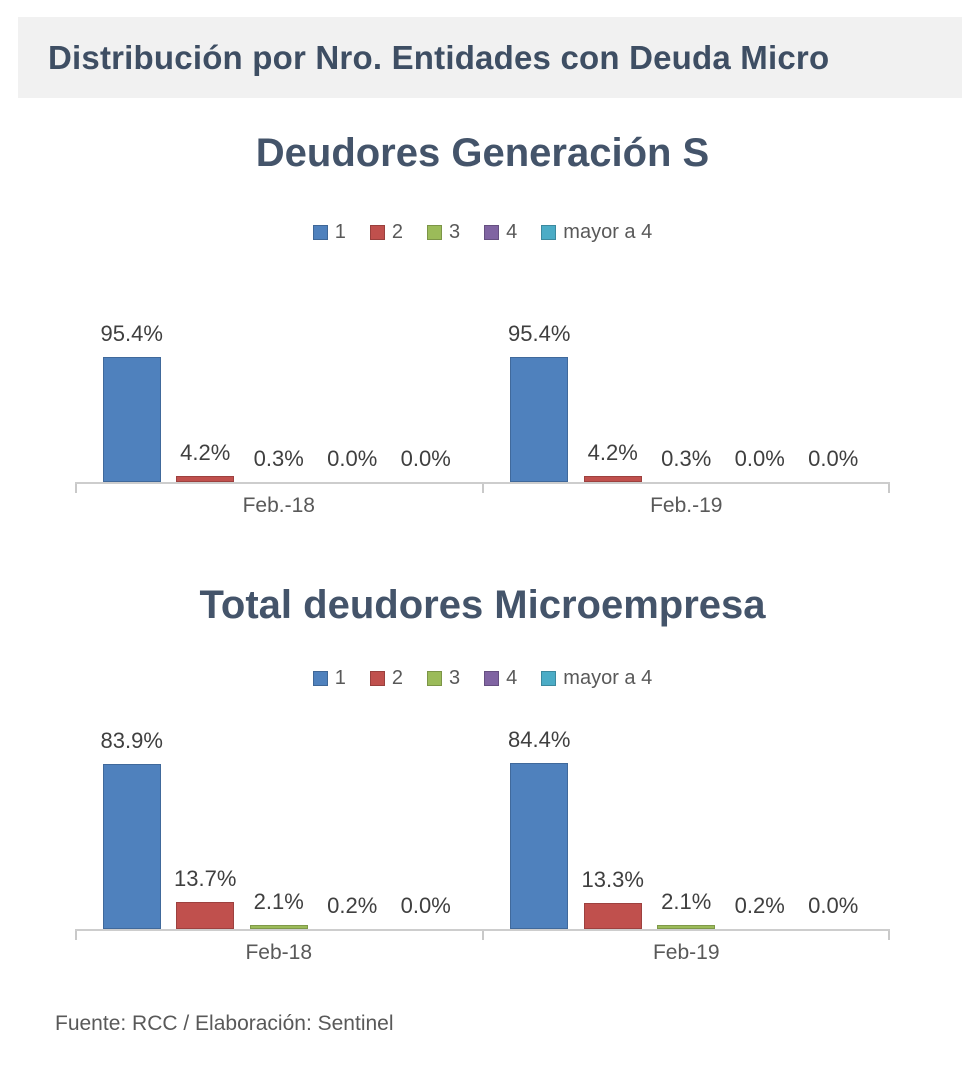 The image size is (980, 1080). Describe the element at coordinates (612, 879) in the screenshot. I see `data-label: 13.3%` at that location.